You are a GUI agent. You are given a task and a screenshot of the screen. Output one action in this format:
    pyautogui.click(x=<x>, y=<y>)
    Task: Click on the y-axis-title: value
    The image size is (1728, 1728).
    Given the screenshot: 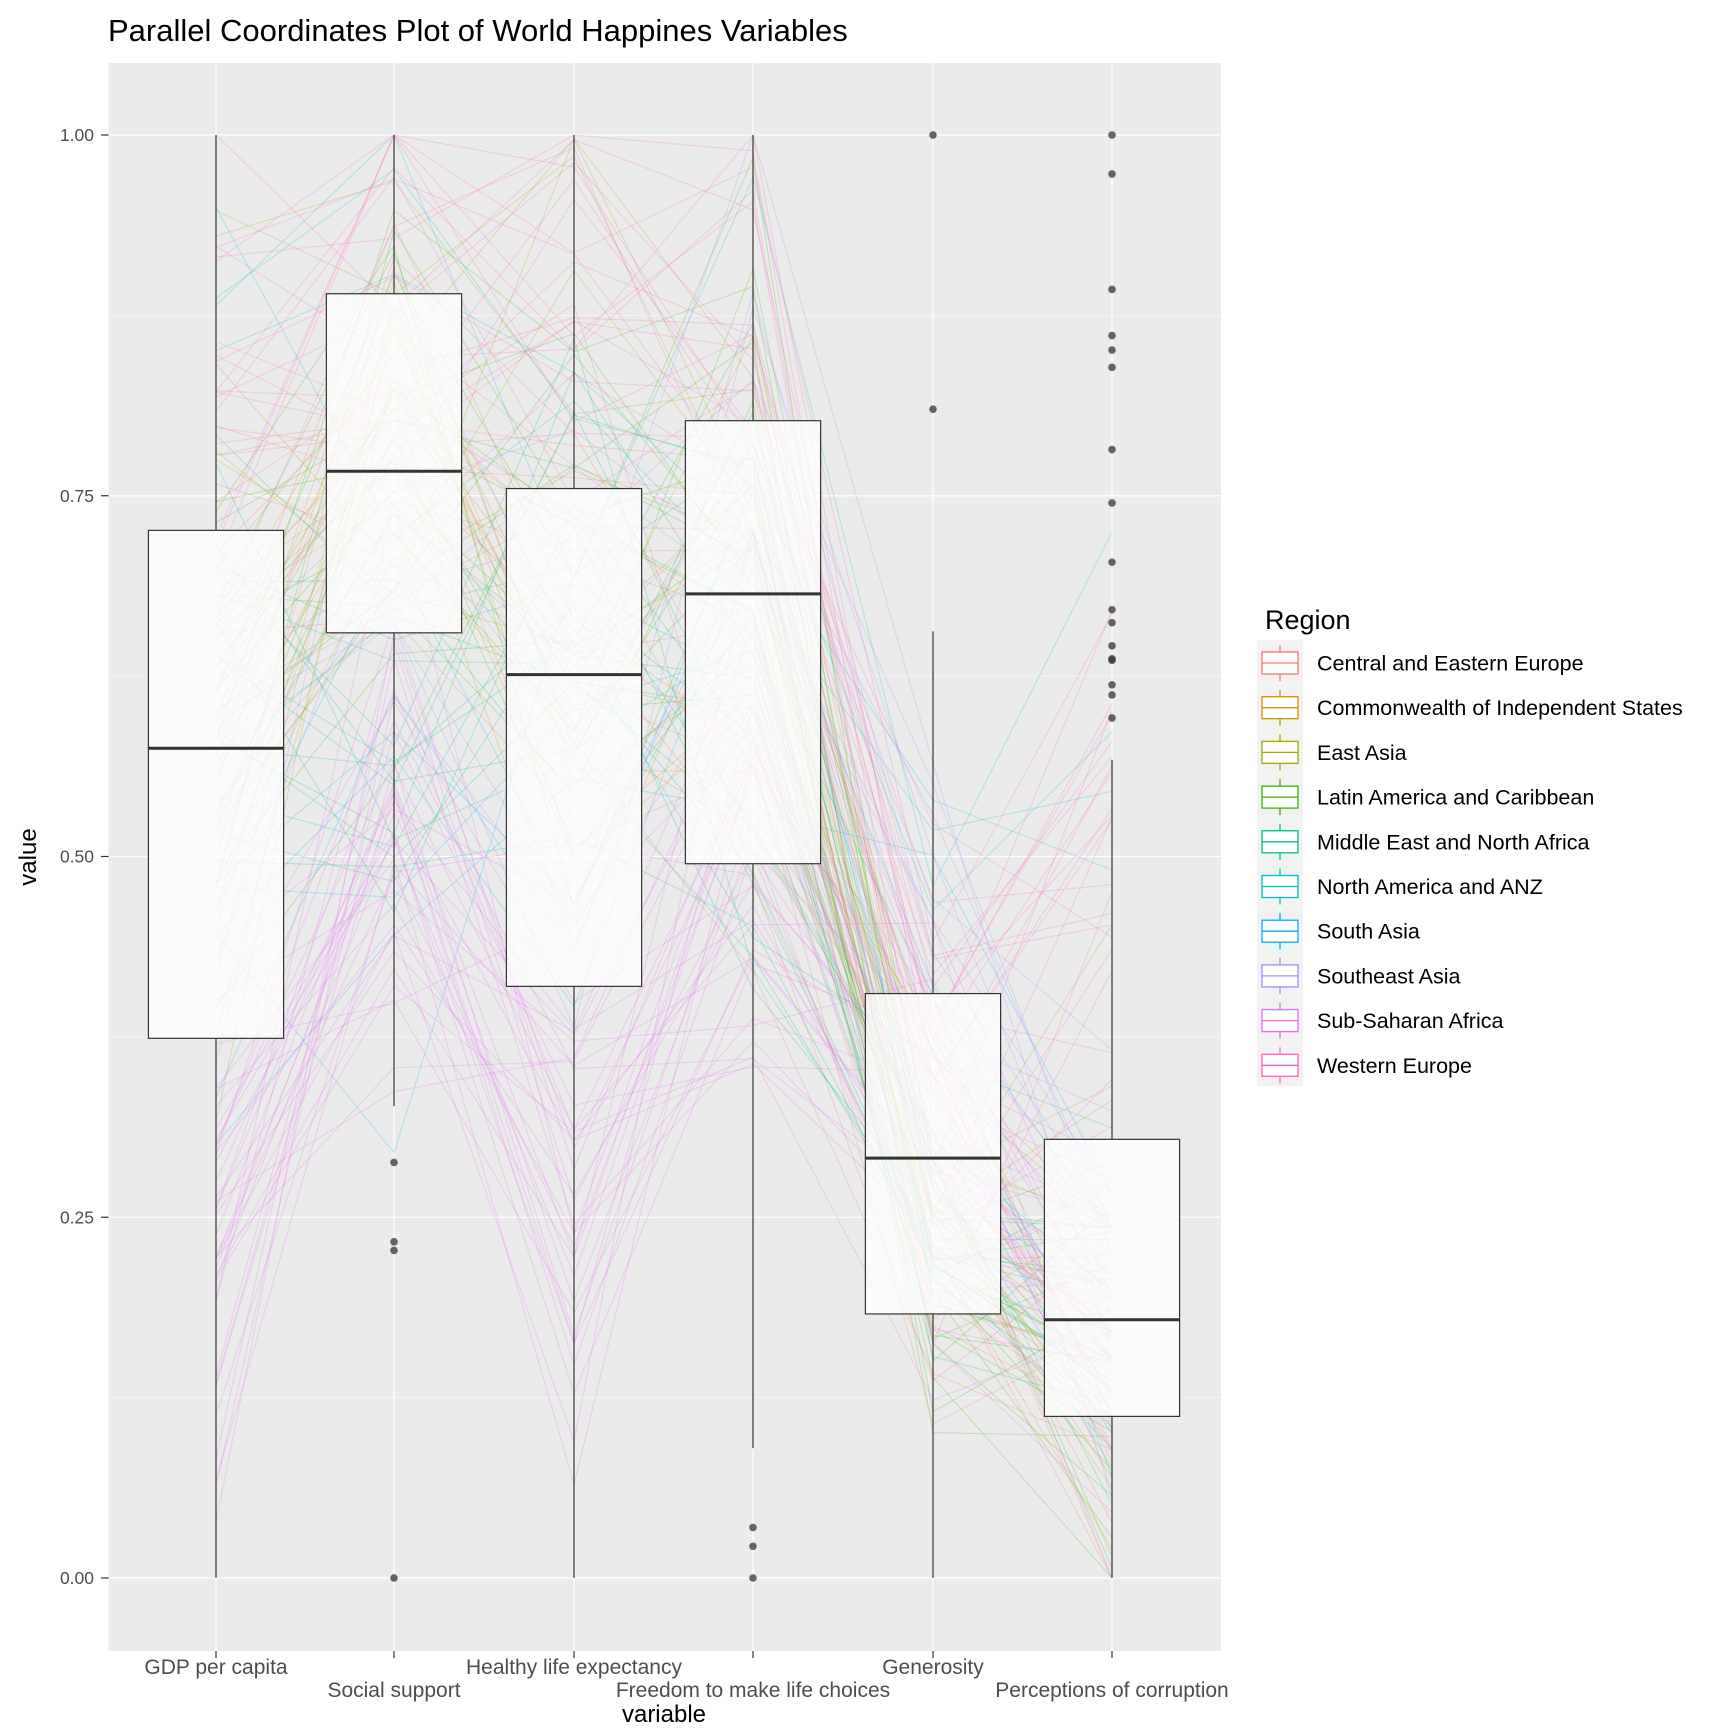 What is the action you would take?
    pyautogui.click(x=28, y=856)
    